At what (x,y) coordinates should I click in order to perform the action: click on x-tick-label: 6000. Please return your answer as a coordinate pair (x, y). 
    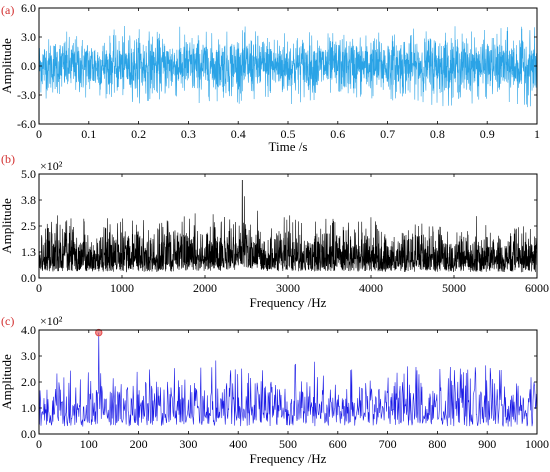
    Looking at the image, I should click on (537, 288).